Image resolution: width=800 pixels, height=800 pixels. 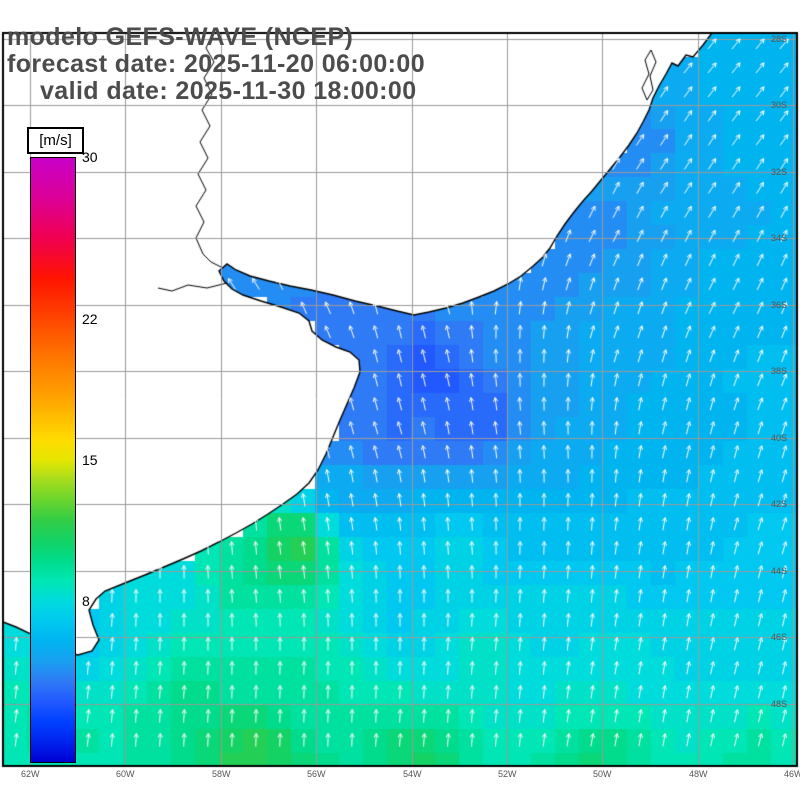 What do you see at coordinates (779, 438) in the screenshot?
I see `lat-axis-label: 40S` at bounding box center [779, 438].